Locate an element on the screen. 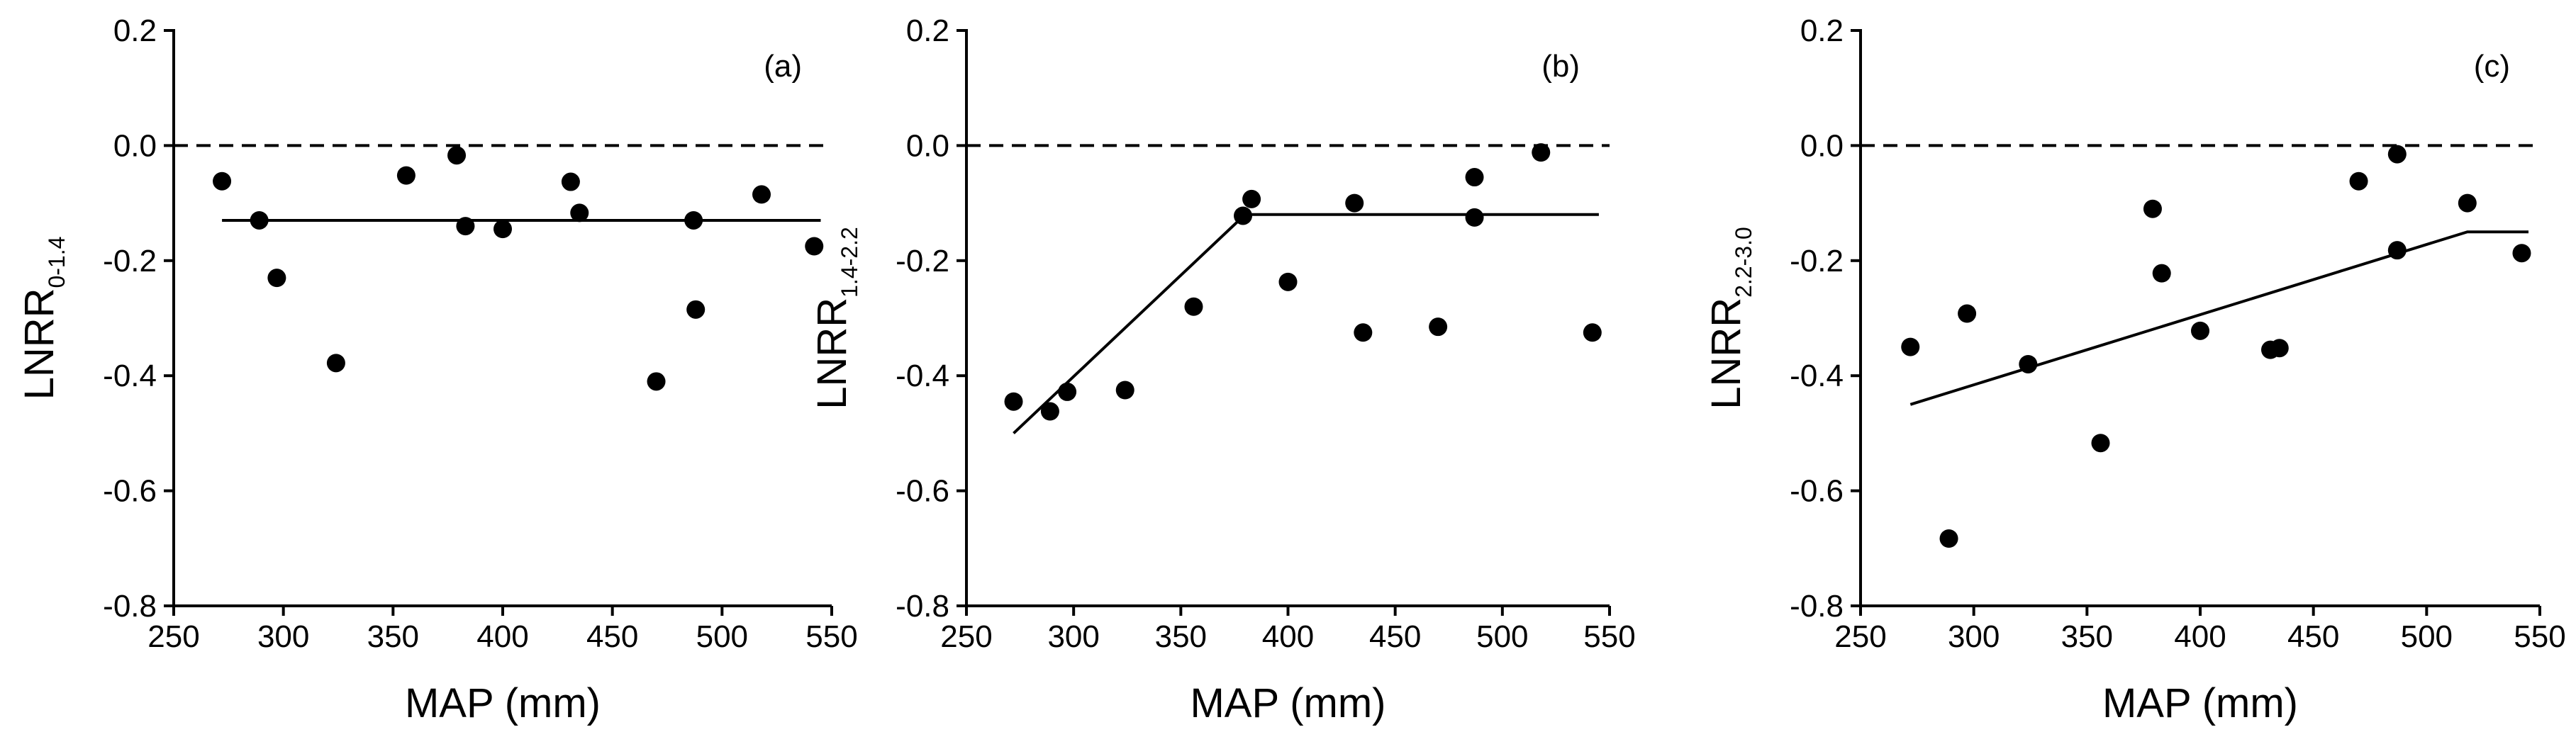 This screenshot has height=732, width=2576. y-axis-title-subscript: 1.4-2.2 is located at coordinates (849, 263).